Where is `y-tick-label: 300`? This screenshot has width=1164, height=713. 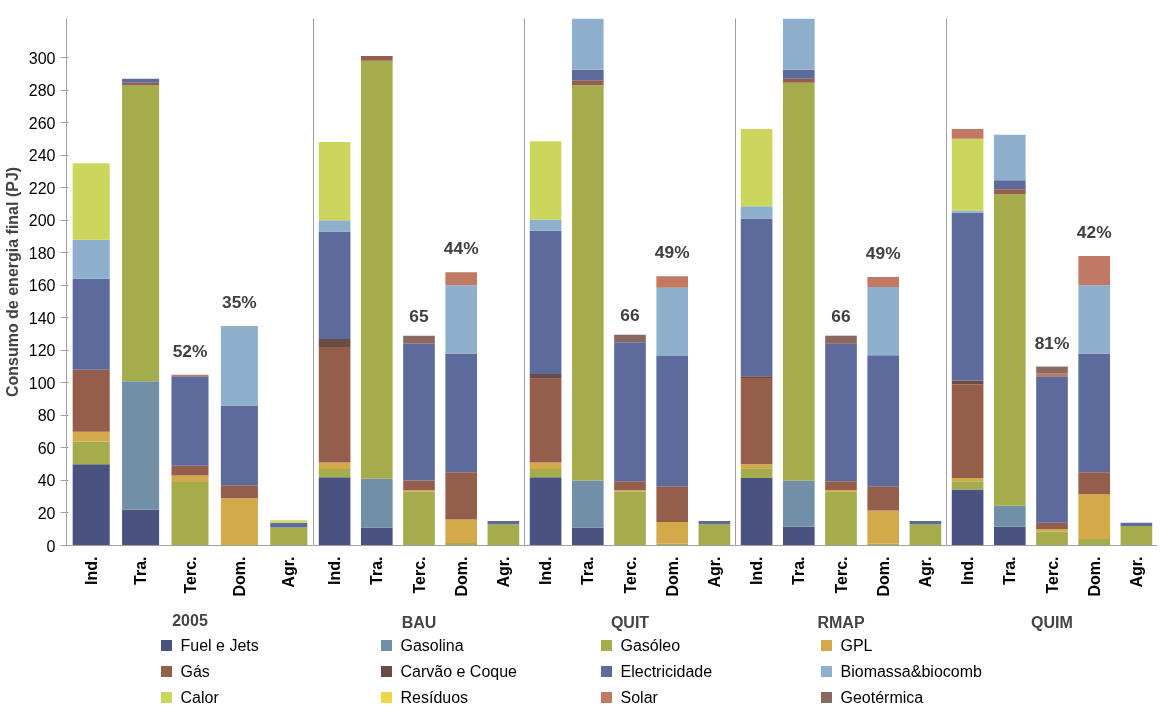 y-tick-label: 300 is located at coordinates (42, 58).